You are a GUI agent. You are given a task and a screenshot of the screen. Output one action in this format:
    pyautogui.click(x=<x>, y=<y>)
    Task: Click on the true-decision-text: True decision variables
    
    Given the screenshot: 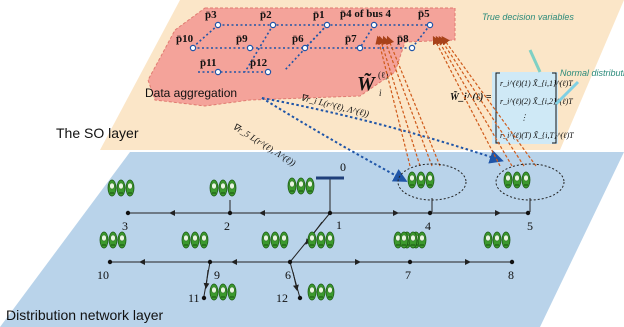 What is the action you would take?
    pyautogui.click(x=528, y=17)
    